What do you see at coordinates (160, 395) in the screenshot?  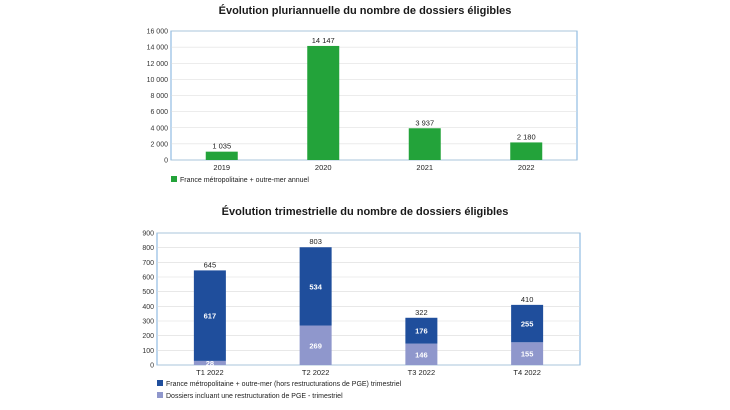 I see `quarterly-legend-swatch-pge` at bounding box center [160, 395].